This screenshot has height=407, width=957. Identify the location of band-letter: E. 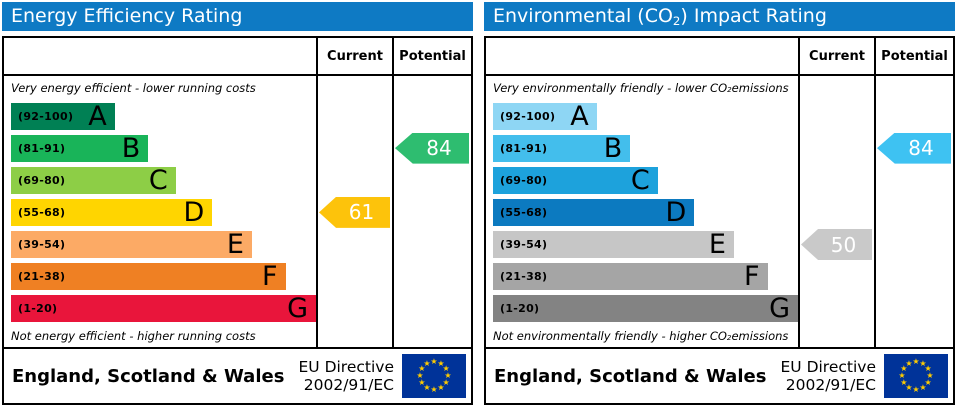
(235, 245).